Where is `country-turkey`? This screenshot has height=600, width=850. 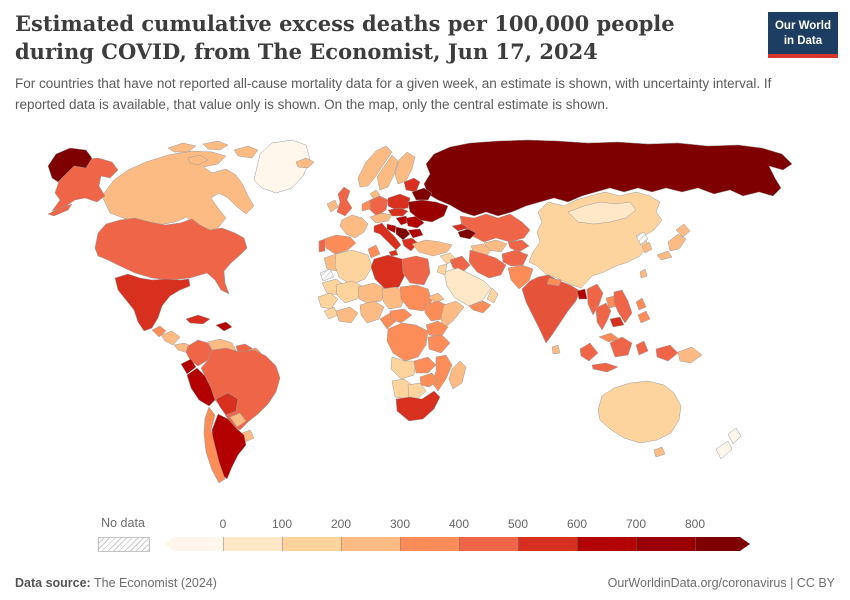 country-turkey is located at coordinates (432, 248).